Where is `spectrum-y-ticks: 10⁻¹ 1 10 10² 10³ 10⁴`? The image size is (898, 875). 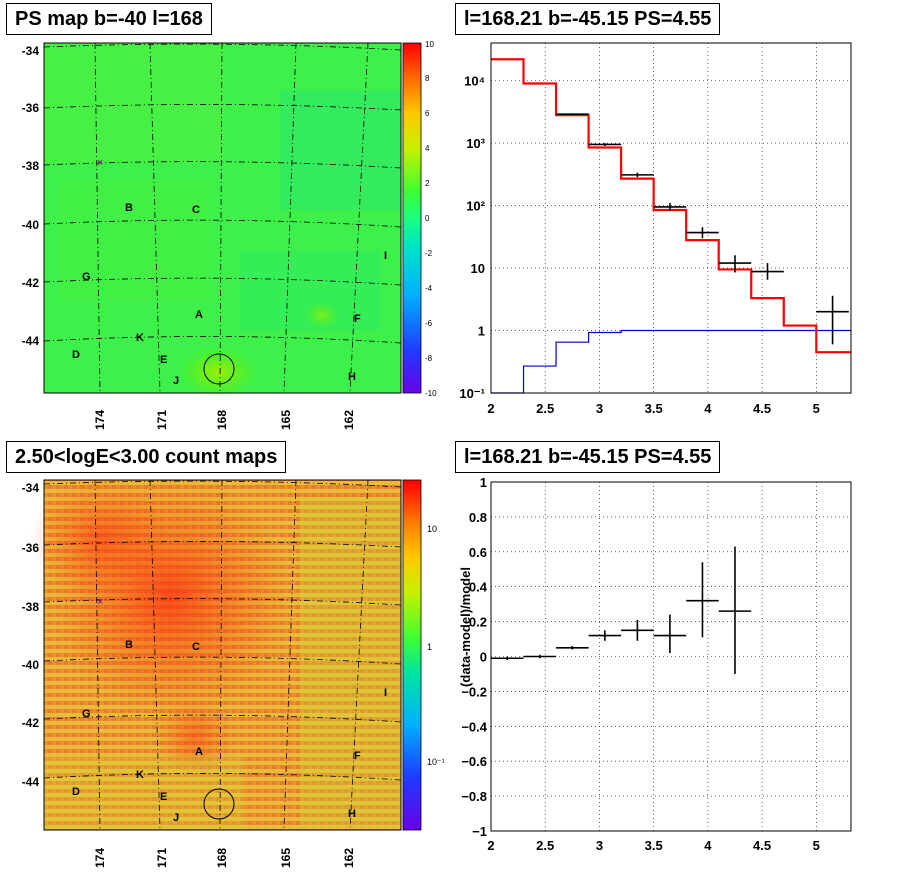
spectrum-y-ticks: 10⁻¹ 1 10 10² 10³ 10⁴ is located at coordinates (472, 237).